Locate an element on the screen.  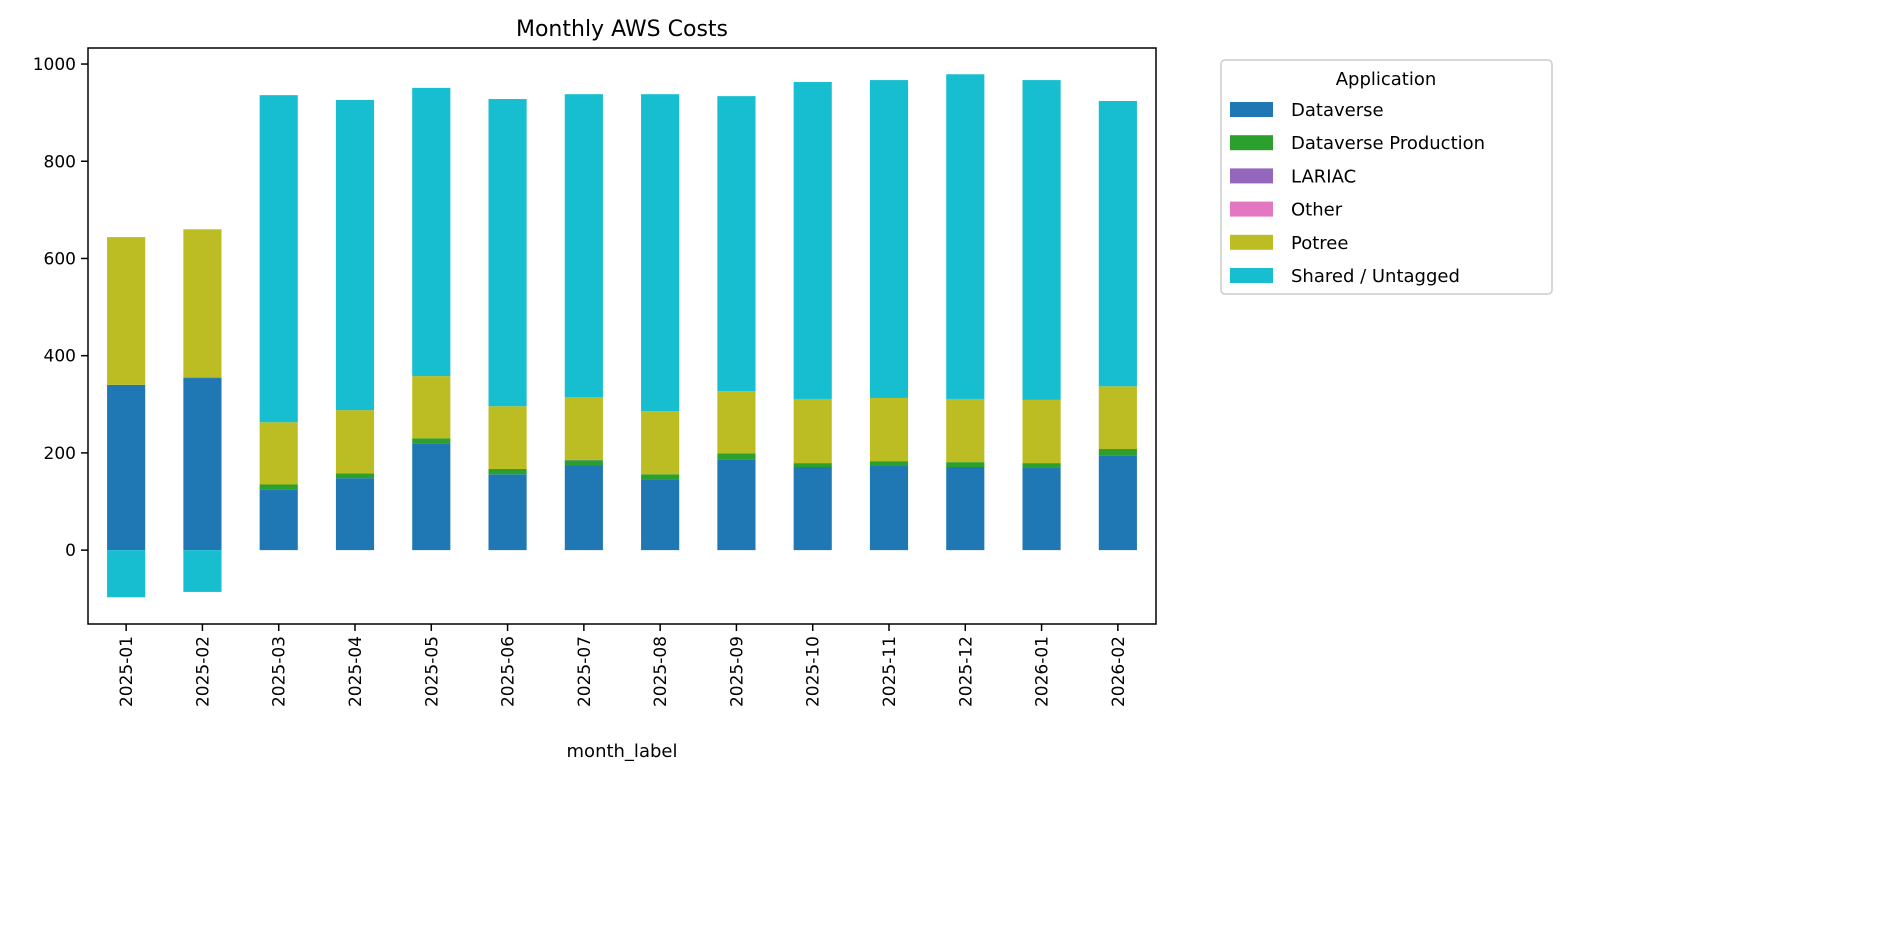
x-tick-label: 2025-03 is located at coordinates (280, 671).